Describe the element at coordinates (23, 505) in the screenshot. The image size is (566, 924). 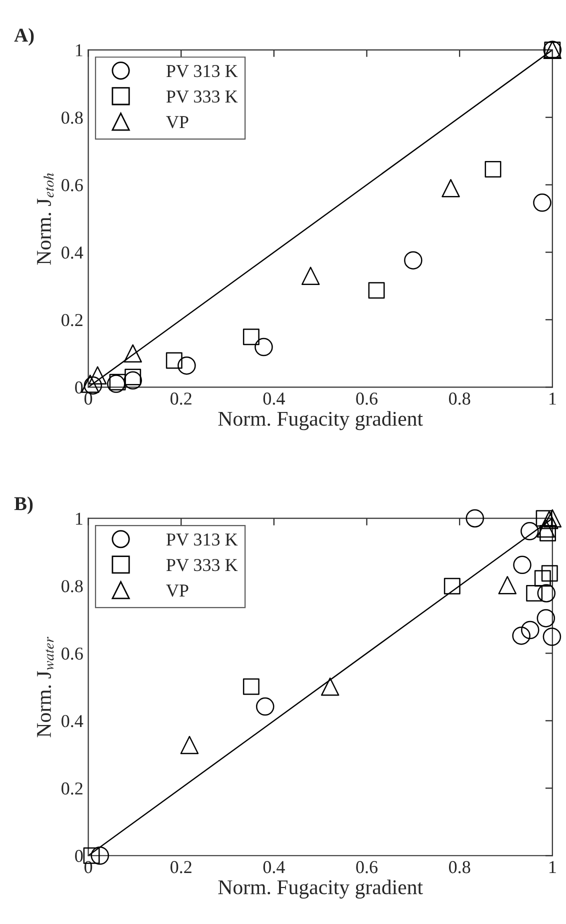
I see `chart-title: B)` at that location.